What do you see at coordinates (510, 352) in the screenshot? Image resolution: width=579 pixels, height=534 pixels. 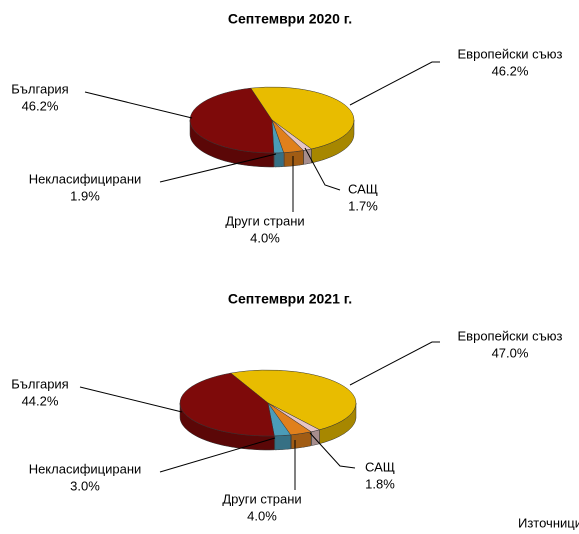 I see `slice-value: 47.0%` at bounding box center [510, 352].